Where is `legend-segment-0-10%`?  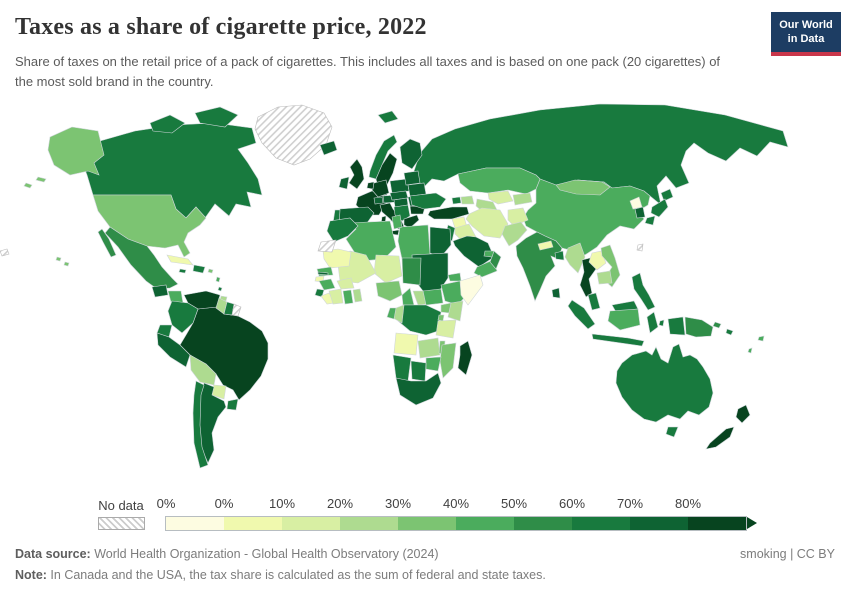
legend-segment-0-10% is located at coordinates (253, 523).